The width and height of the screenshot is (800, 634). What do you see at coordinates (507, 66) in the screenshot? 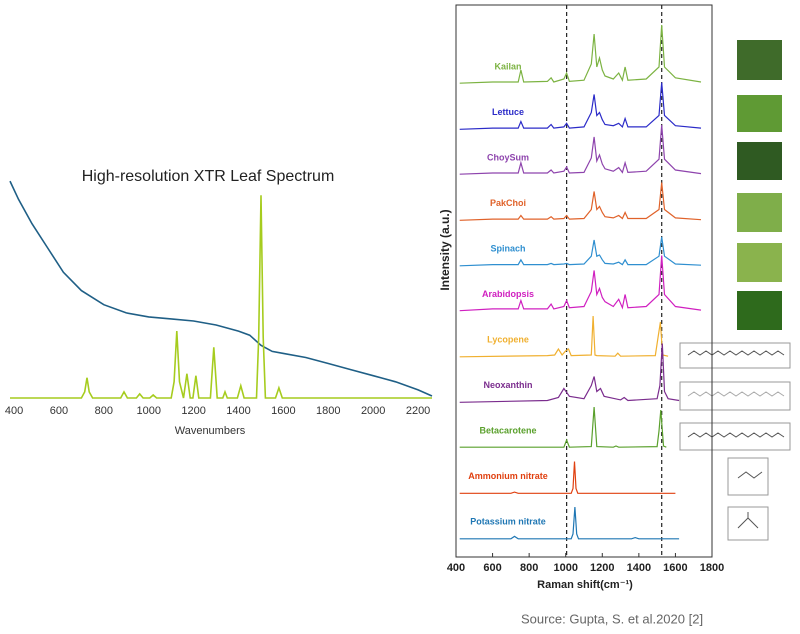
I see `series-label: Kailan` at bounding box center [507, 66].